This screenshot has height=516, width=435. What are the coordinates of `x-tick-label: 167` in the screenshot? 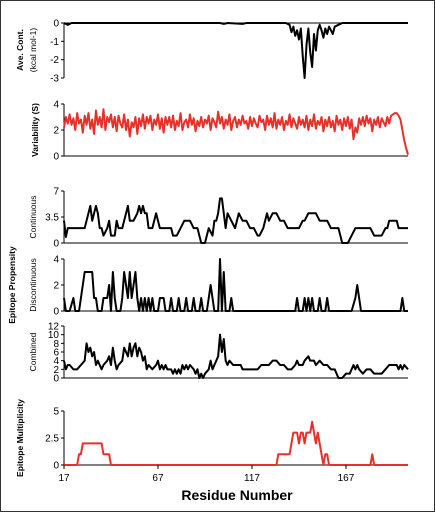 It's located at (346, 478).